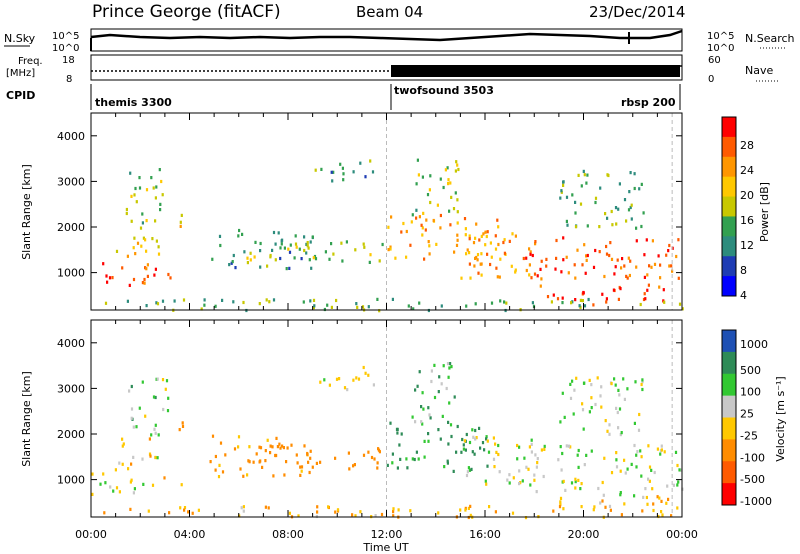  Describe the element at coordinates (389, 12) in the screenshot. I see `beam-label: Beam 04` at that location.